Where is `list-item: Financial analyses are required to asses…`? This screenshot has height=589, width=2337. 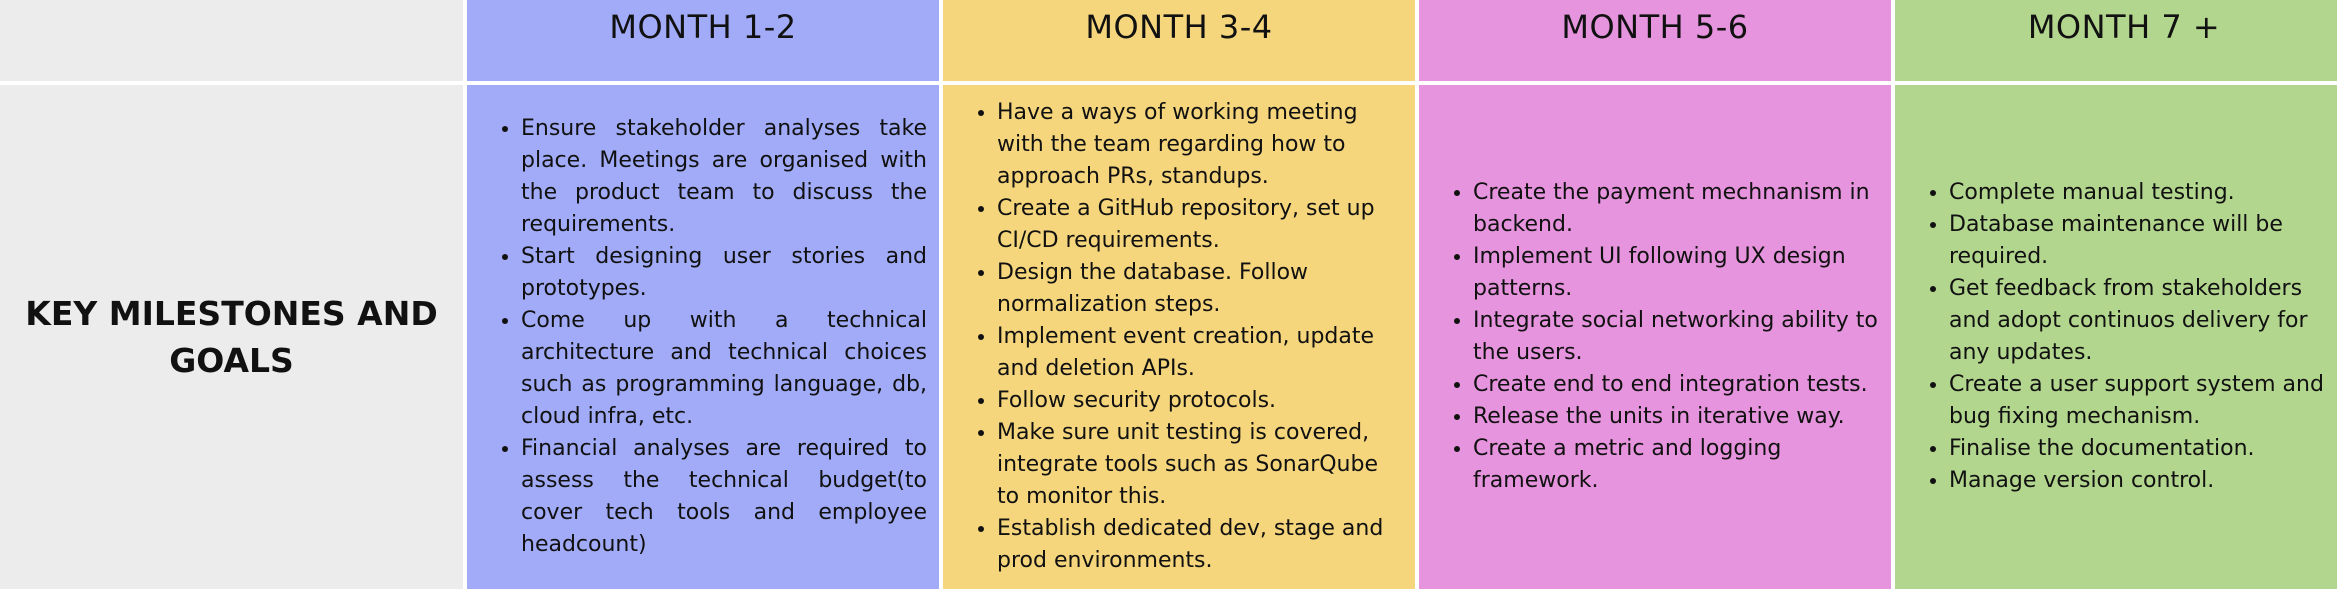 list-item: Financial analyses are required to asses… is located at coordinates (724, 497).